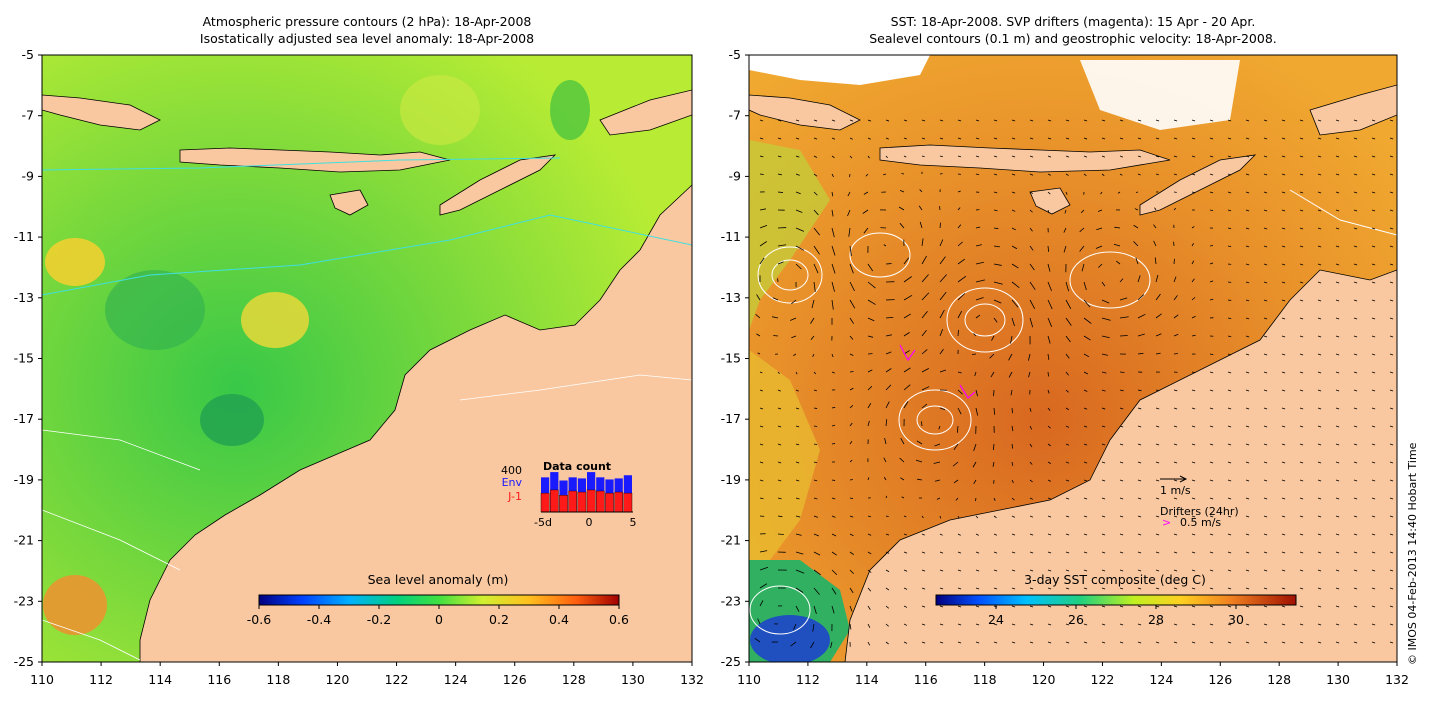  I want to click on drifter-legend-symbol: >, so click(1166, 522).